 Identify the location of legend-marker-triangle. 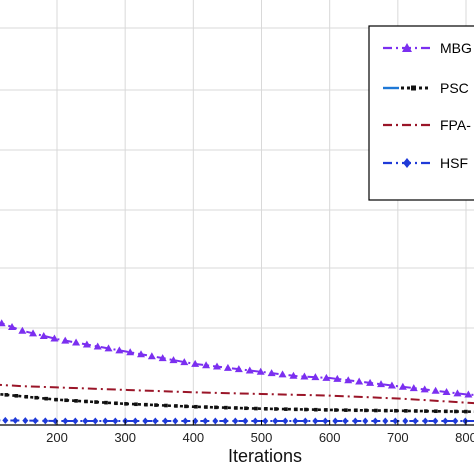
(407, 47).